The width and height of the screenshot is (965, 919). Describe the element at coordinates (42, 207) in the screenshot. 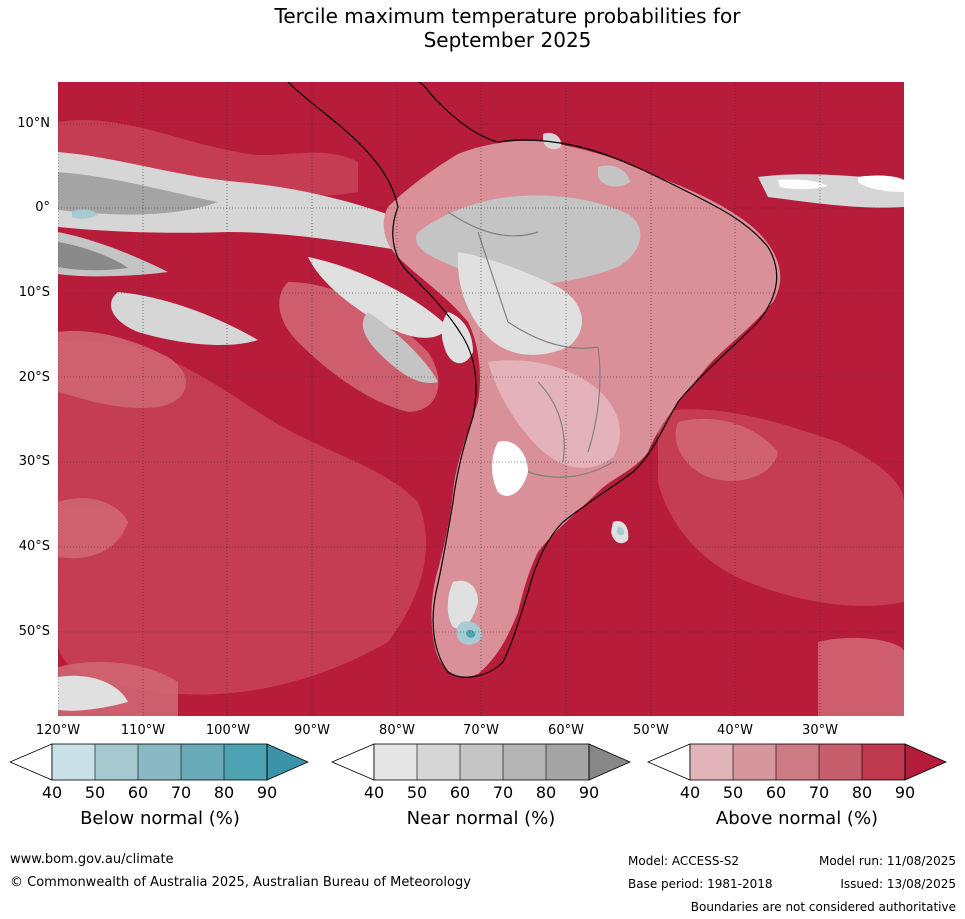

I see `lat-label-0: 0°` at that location.